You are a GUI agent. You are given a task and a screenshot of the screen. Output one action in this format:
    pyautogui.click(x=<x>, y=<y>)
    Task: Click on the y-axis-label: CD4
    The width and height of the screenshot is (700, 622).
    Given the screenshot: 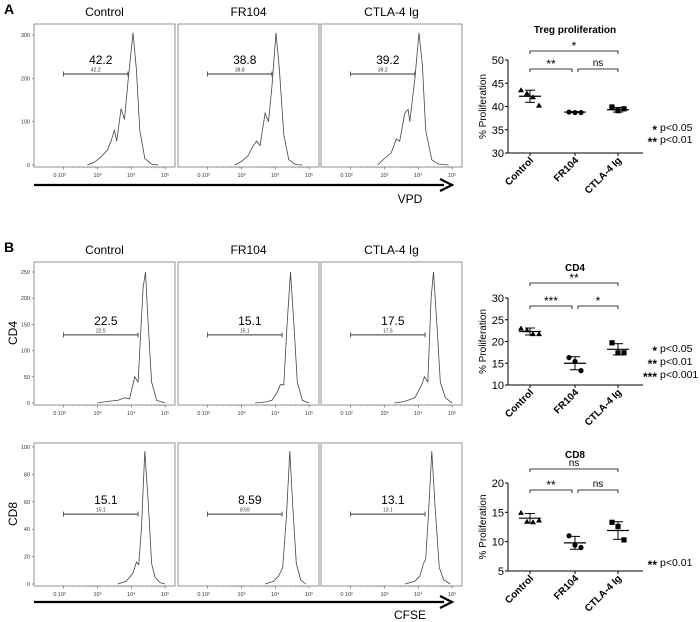 What is the action you would take?
    pyautogui.click(x=13, y=333)
    